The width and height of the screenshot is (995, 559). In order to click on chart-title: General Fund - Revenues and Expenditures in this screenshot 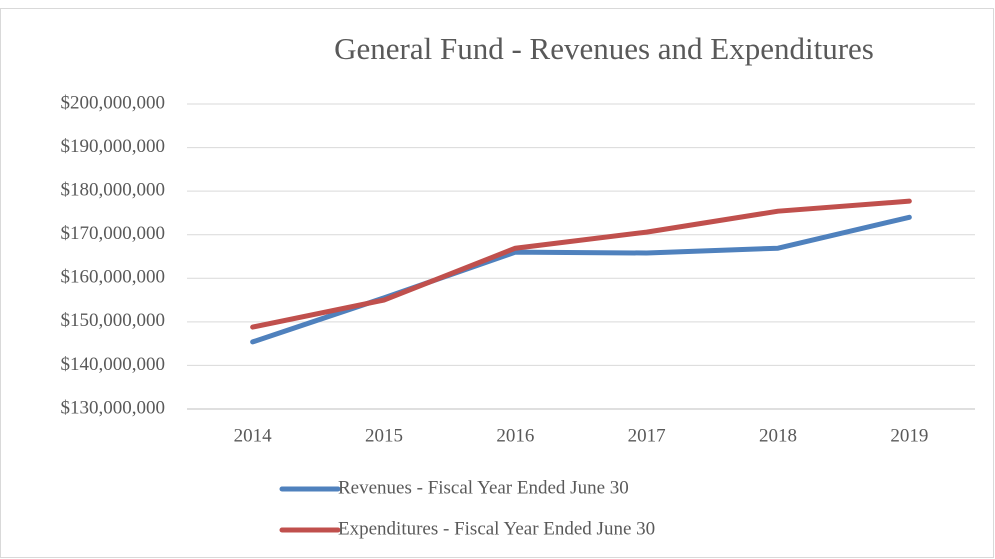, I will do `click(604, 48)`.